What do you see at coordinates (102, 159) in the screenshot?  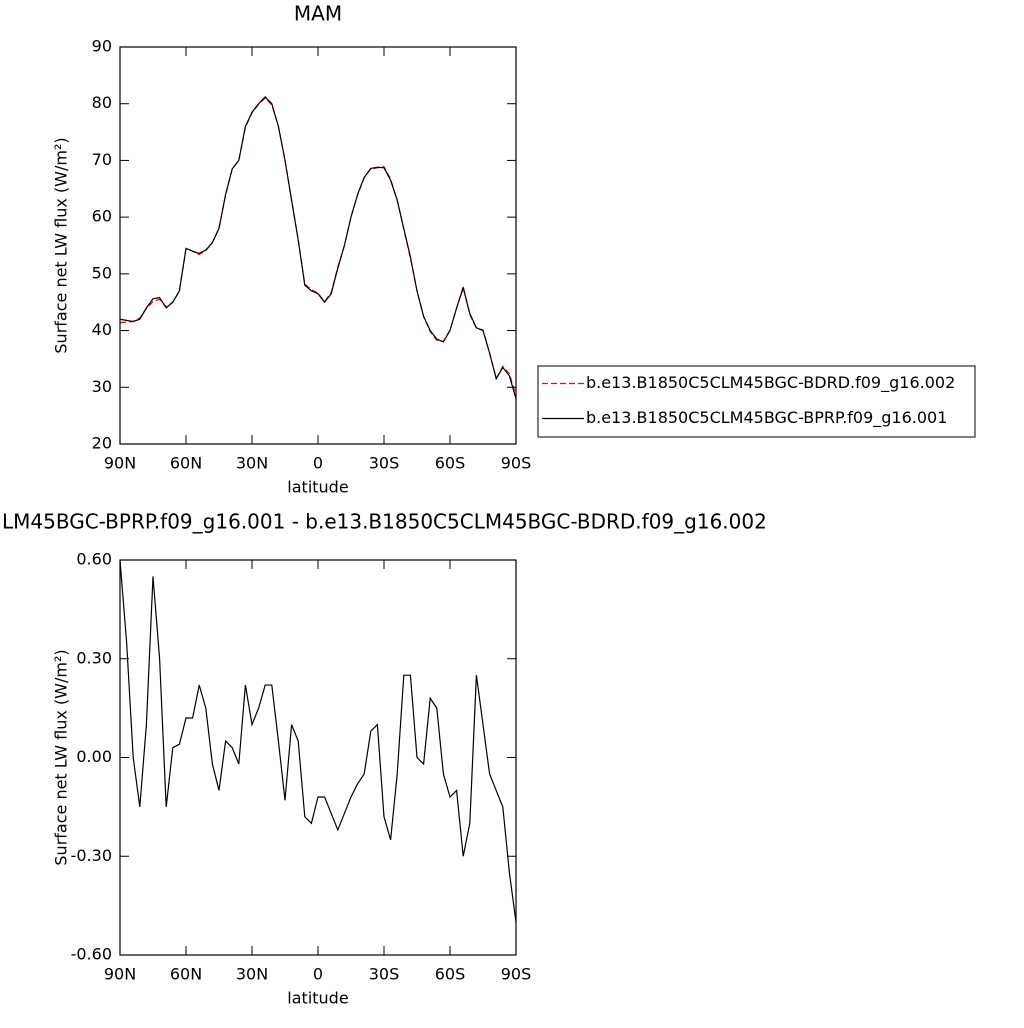 I see `y-tick-label: 70` at bounding box center [102, 159].